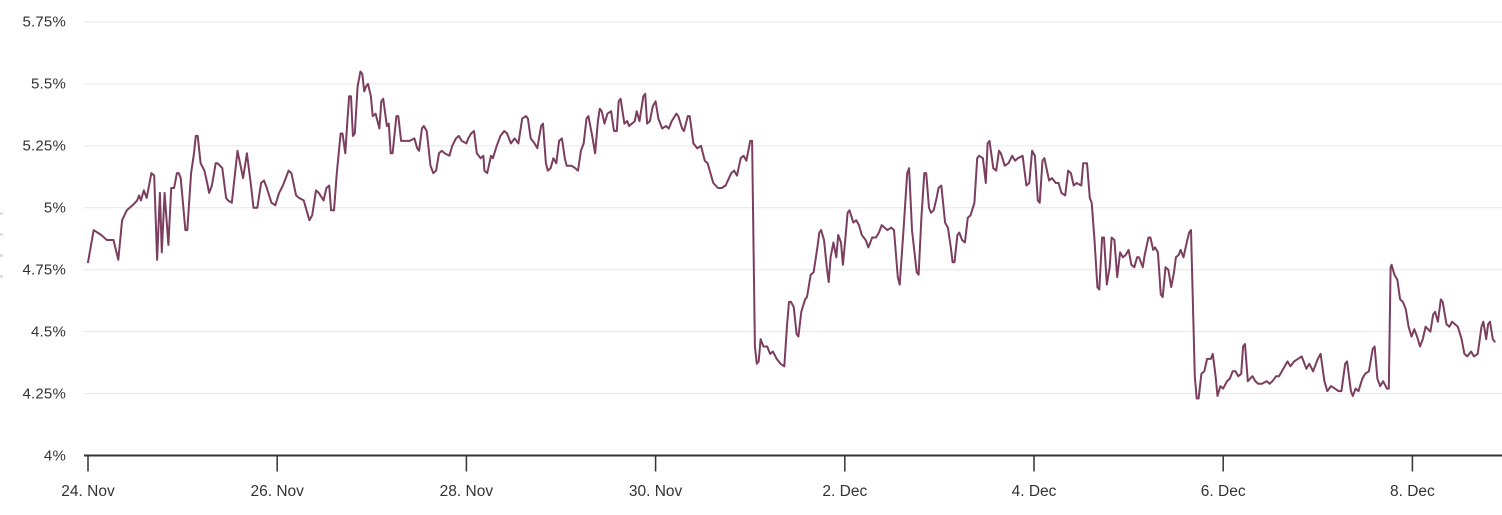 The width and height of the screenshot is (1502, 515). I want to click on x-tick-label: 28. Nov, so click(466, 491).